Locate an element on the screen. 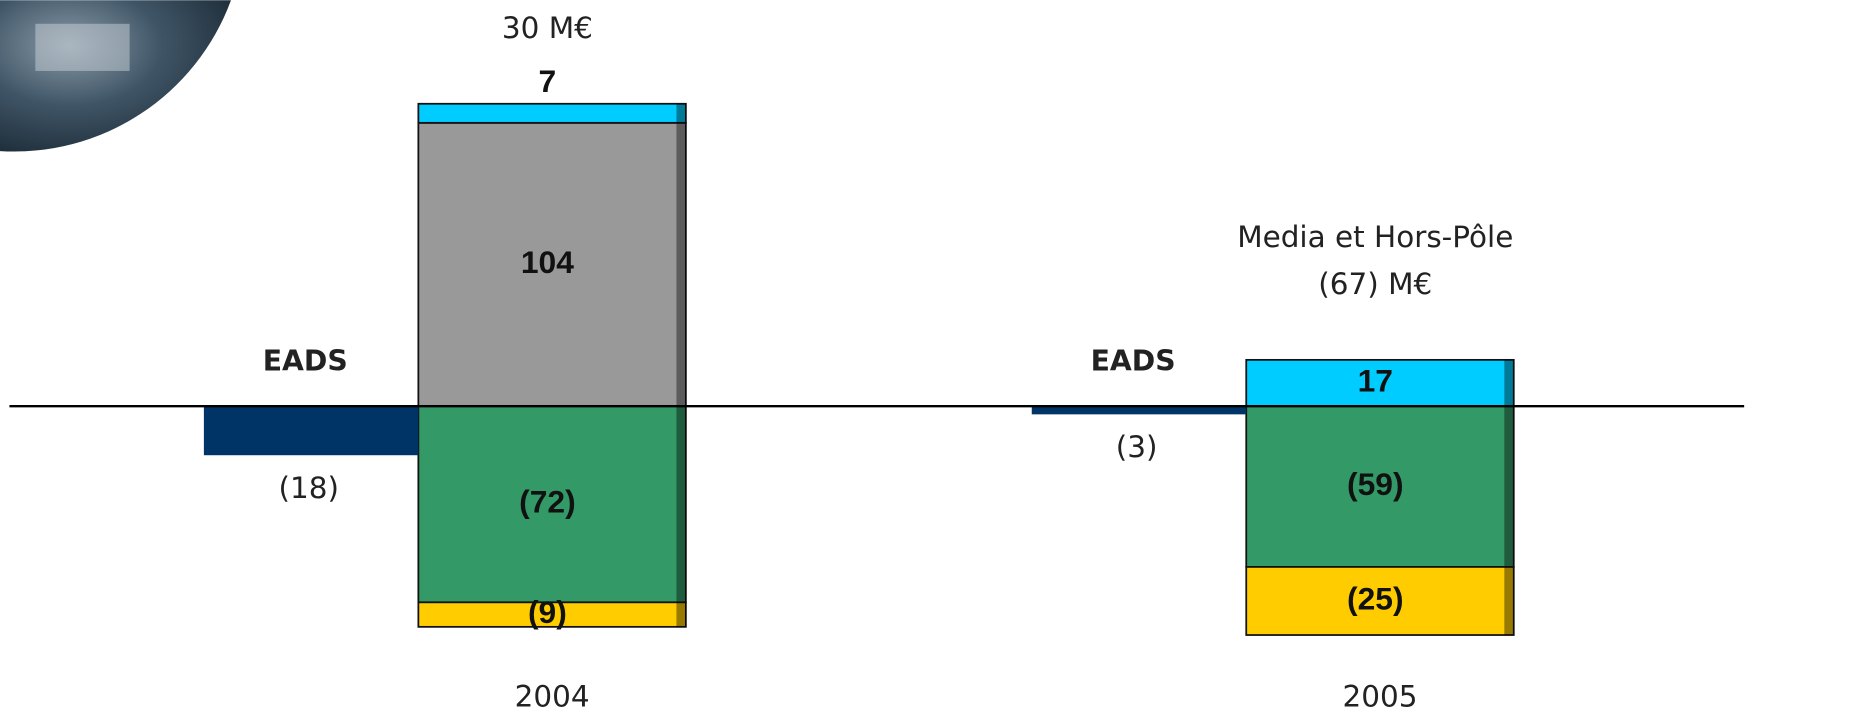 This screenshot has height=717, width=1862. segment-label: (25) is located at coordinates (1375, 598).